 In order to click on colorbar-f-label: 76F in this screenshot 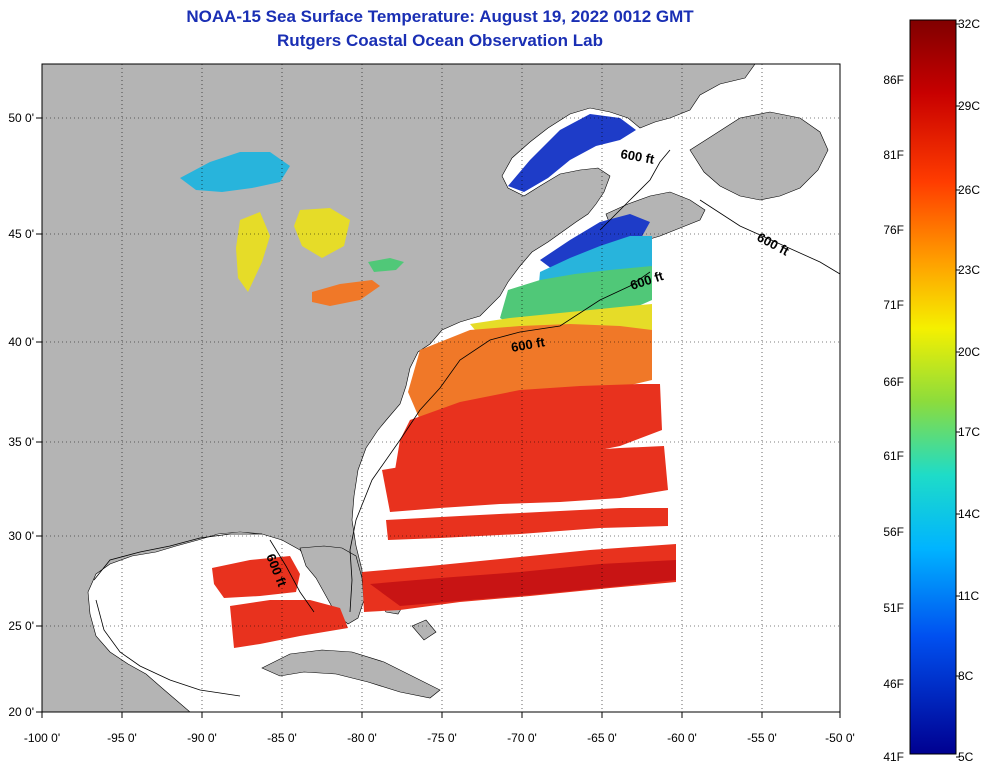, I will do `click(893, 230)`.